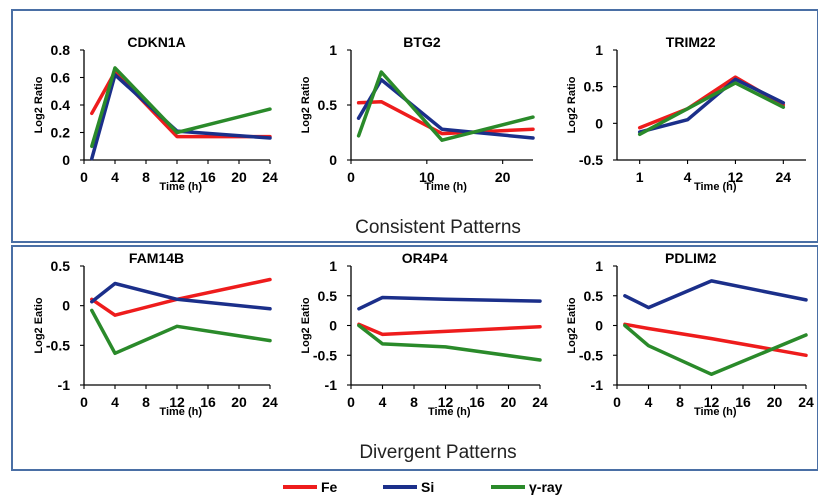 The width and height of the screenshot is (818, 502). What do you see at coordinates (546, 487) in the screenshot?
I see `legend-label: γ-ray` at bounding box center [546, 487].